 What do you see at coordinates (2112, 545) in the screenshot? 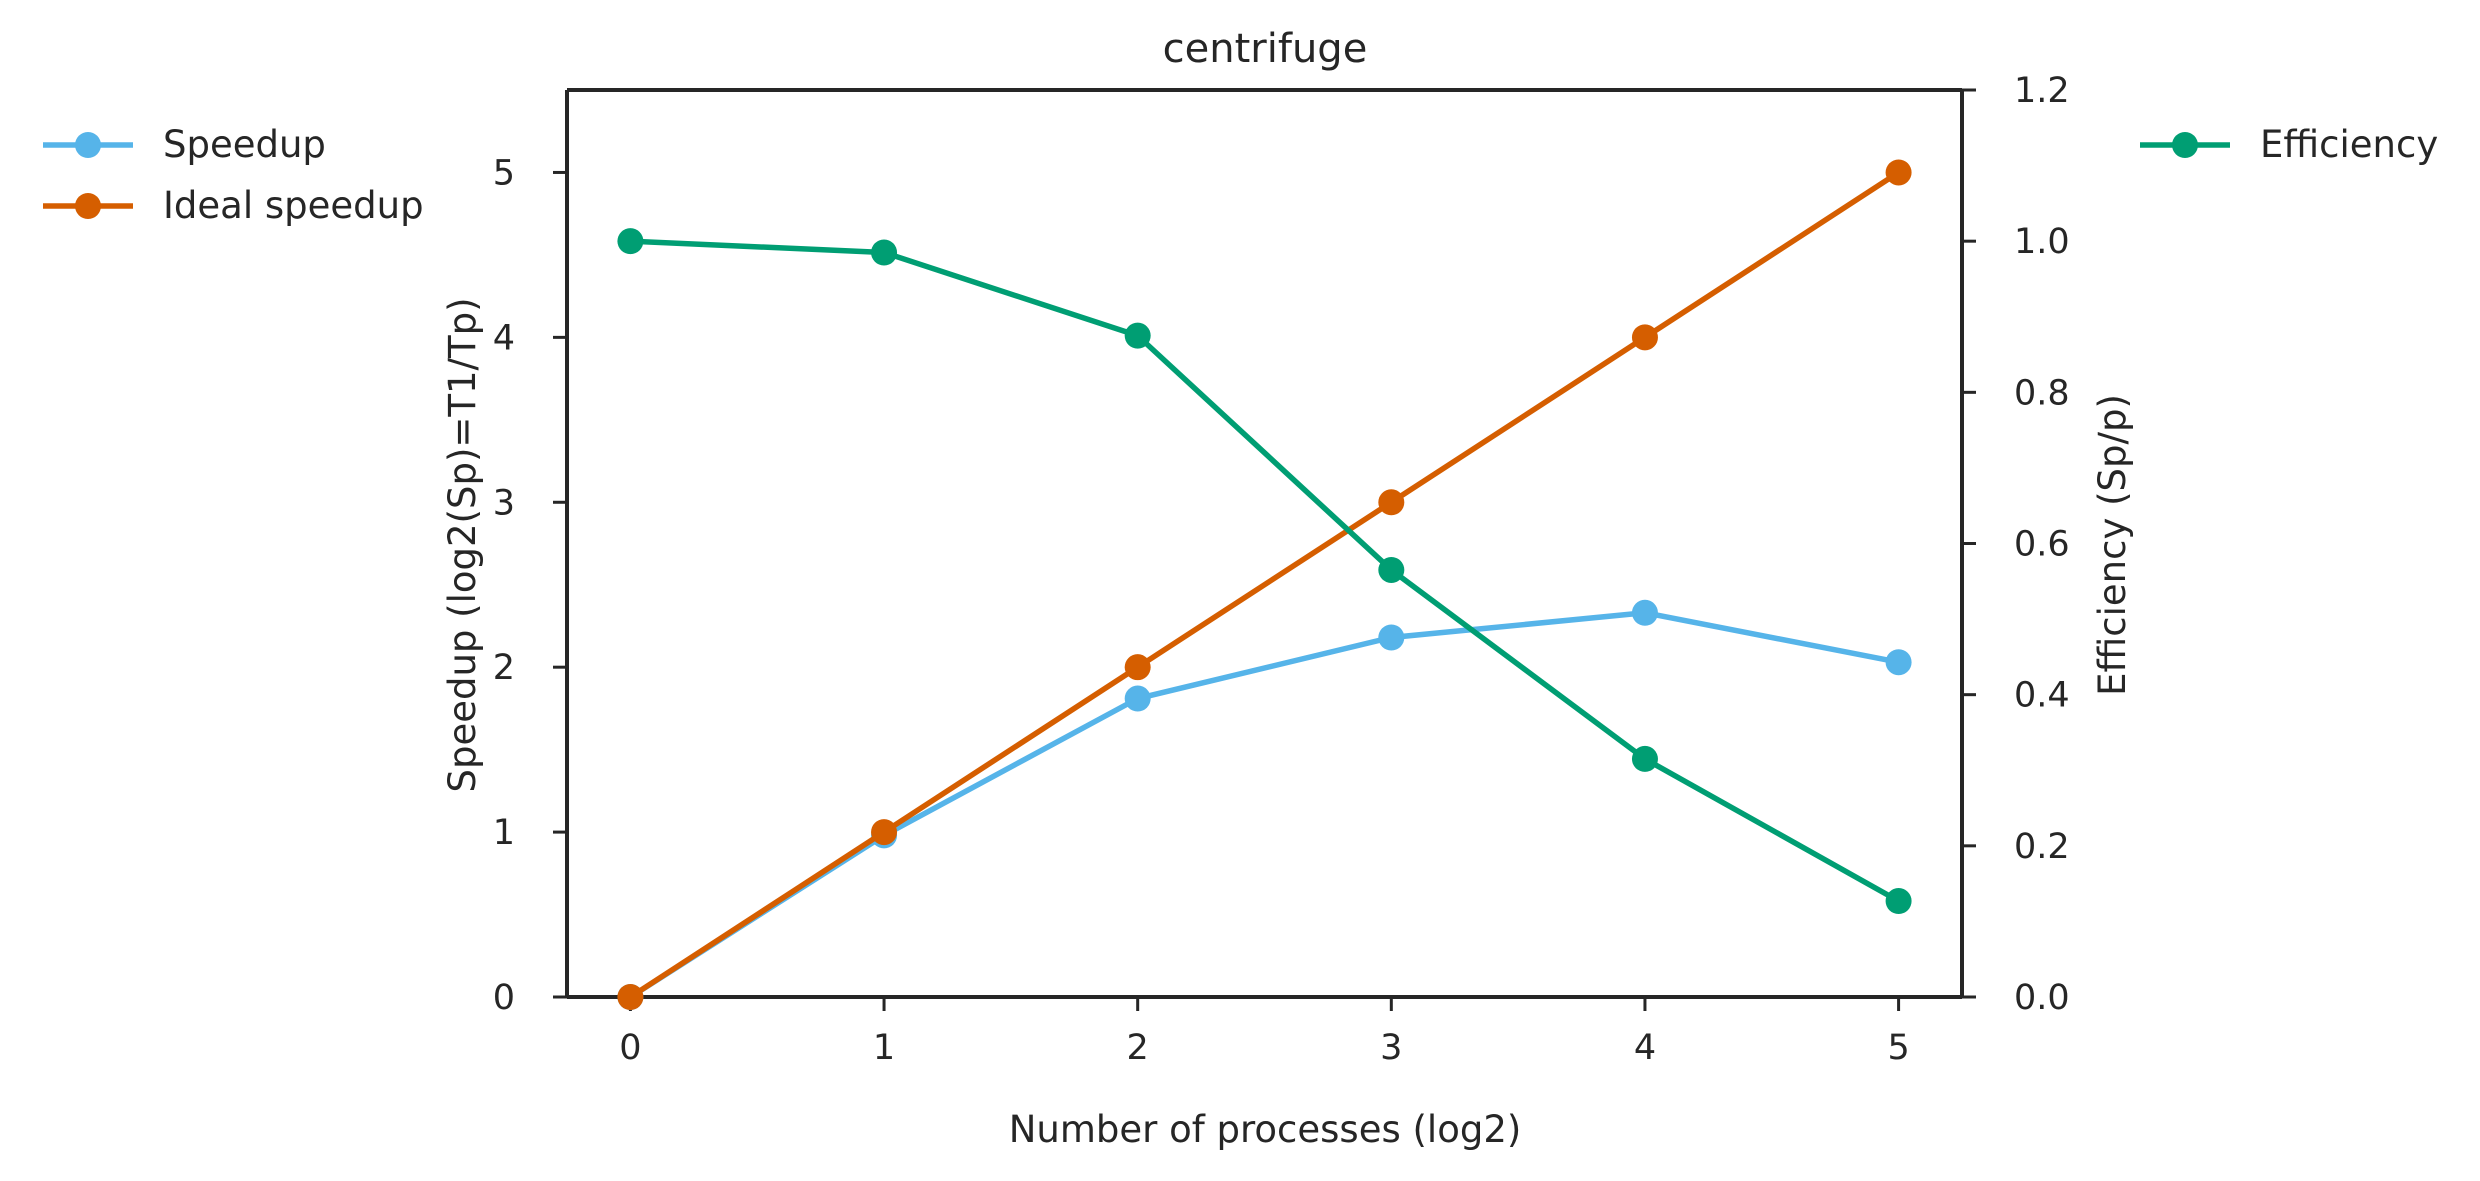
I see `y2-axis-label: Efficiency (Sp/p)` at bounding box center [2112, 545].